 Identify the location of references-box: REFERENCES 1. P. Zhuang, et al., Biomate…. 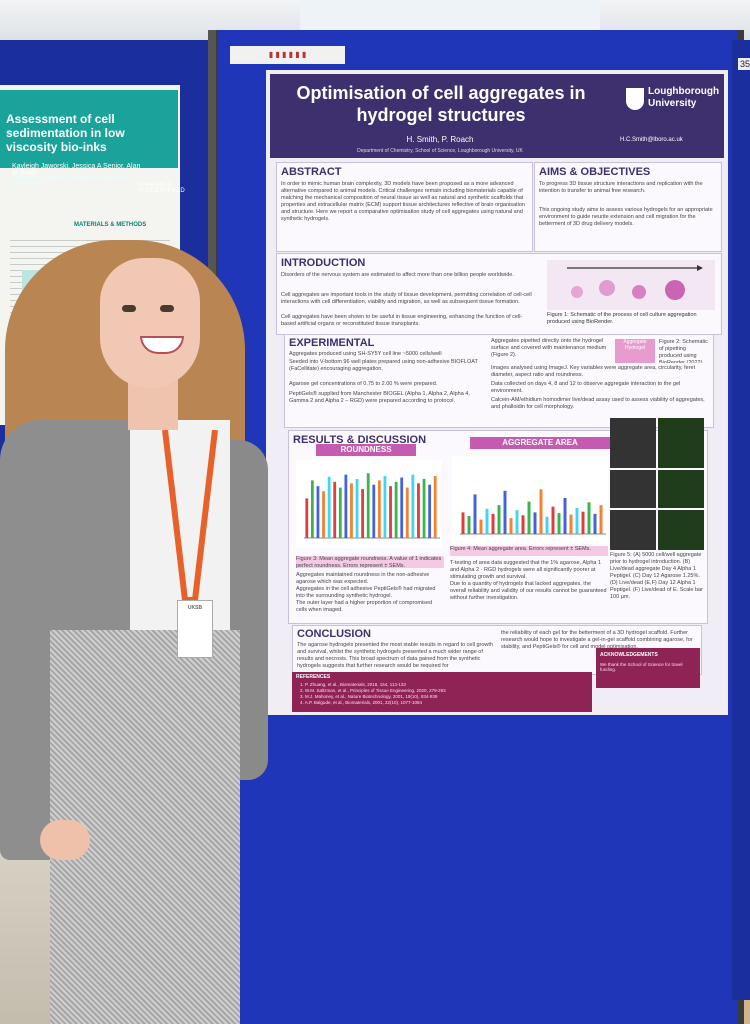
(442, 692).